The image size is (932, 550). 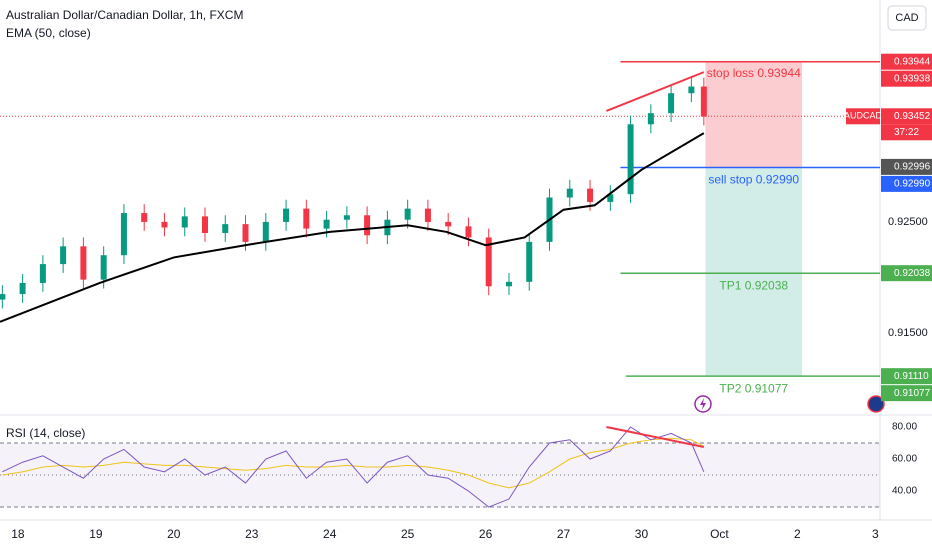 What do you see at coordinates (797, 534) in the screenshot?
I see `x-tick-label: 2` at bounding box center [797, 534].